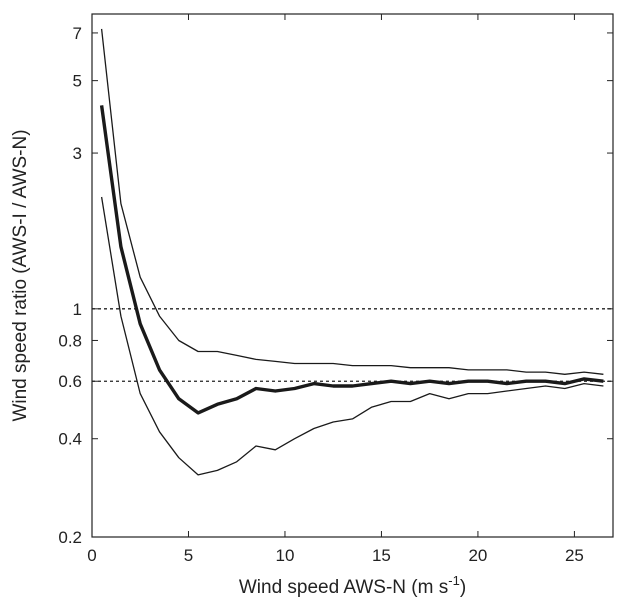  What do you see at coordinates (70, 537) in the screenshot?
I see `y-tick-label: 0.2` at bounding box center [70, 537].